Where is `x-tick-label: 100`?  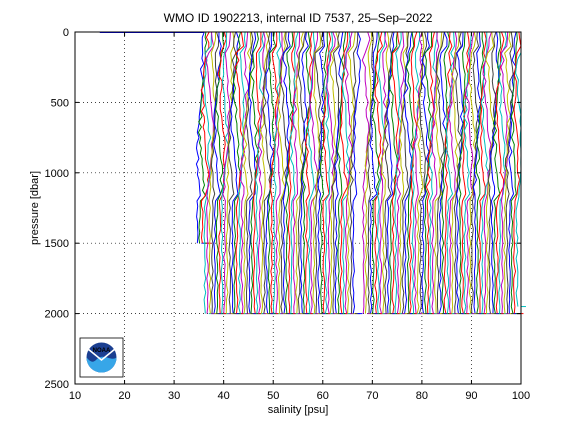
x-tick-label: 100 is located at coordinates (521, 396).